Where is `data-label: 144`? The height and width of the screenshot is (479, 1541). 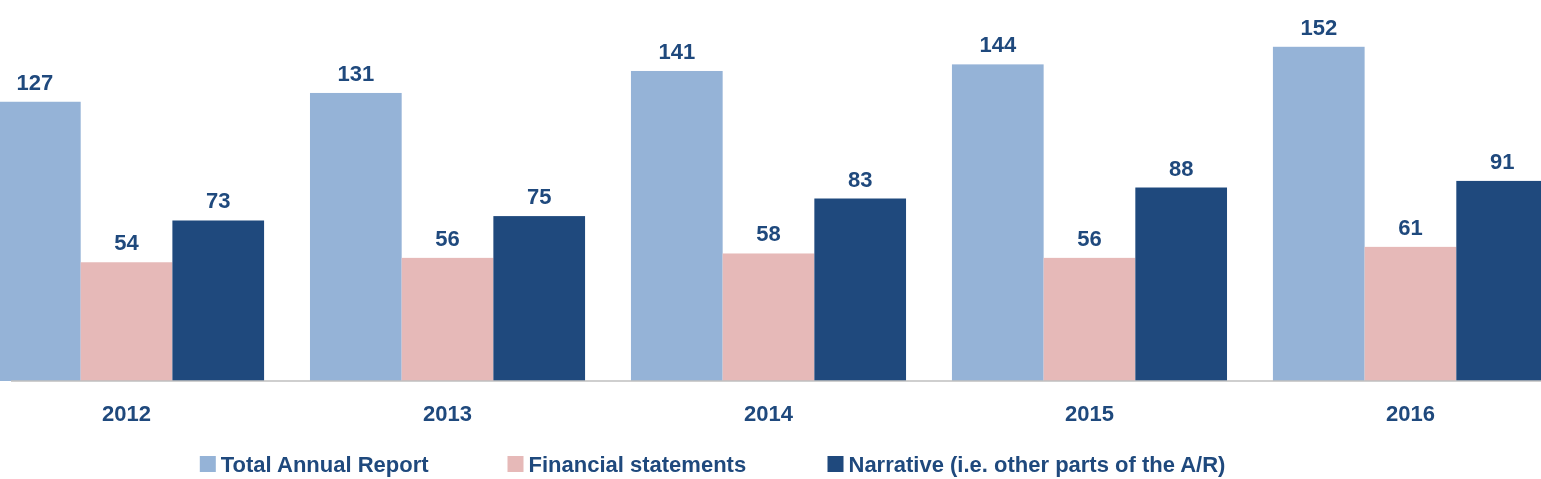
data-label: 144 is located at coordinates (998, 45).